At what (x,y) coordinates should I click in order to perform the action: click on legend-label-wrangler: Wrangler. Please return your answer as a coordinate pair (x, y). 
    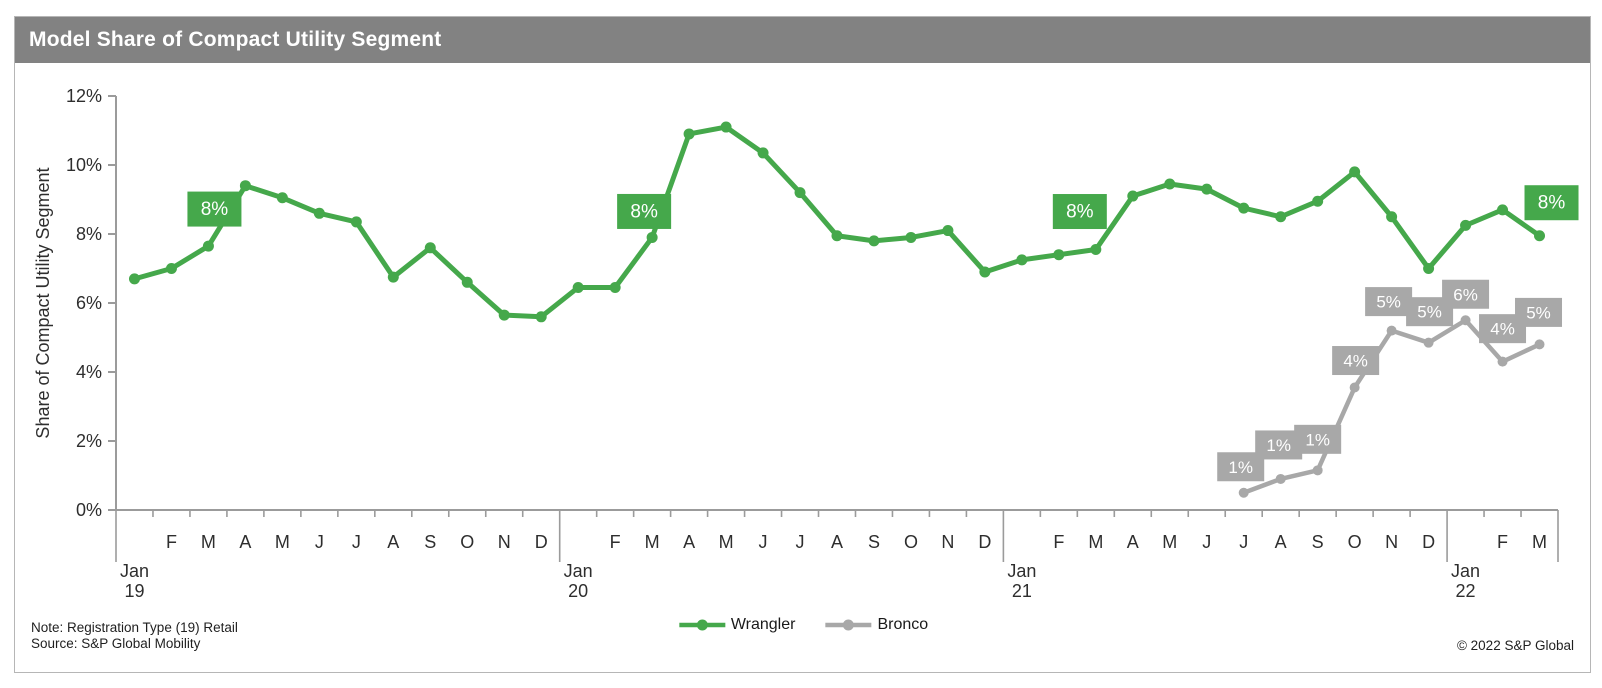
    Looking at the image, I should click on (763, 624).